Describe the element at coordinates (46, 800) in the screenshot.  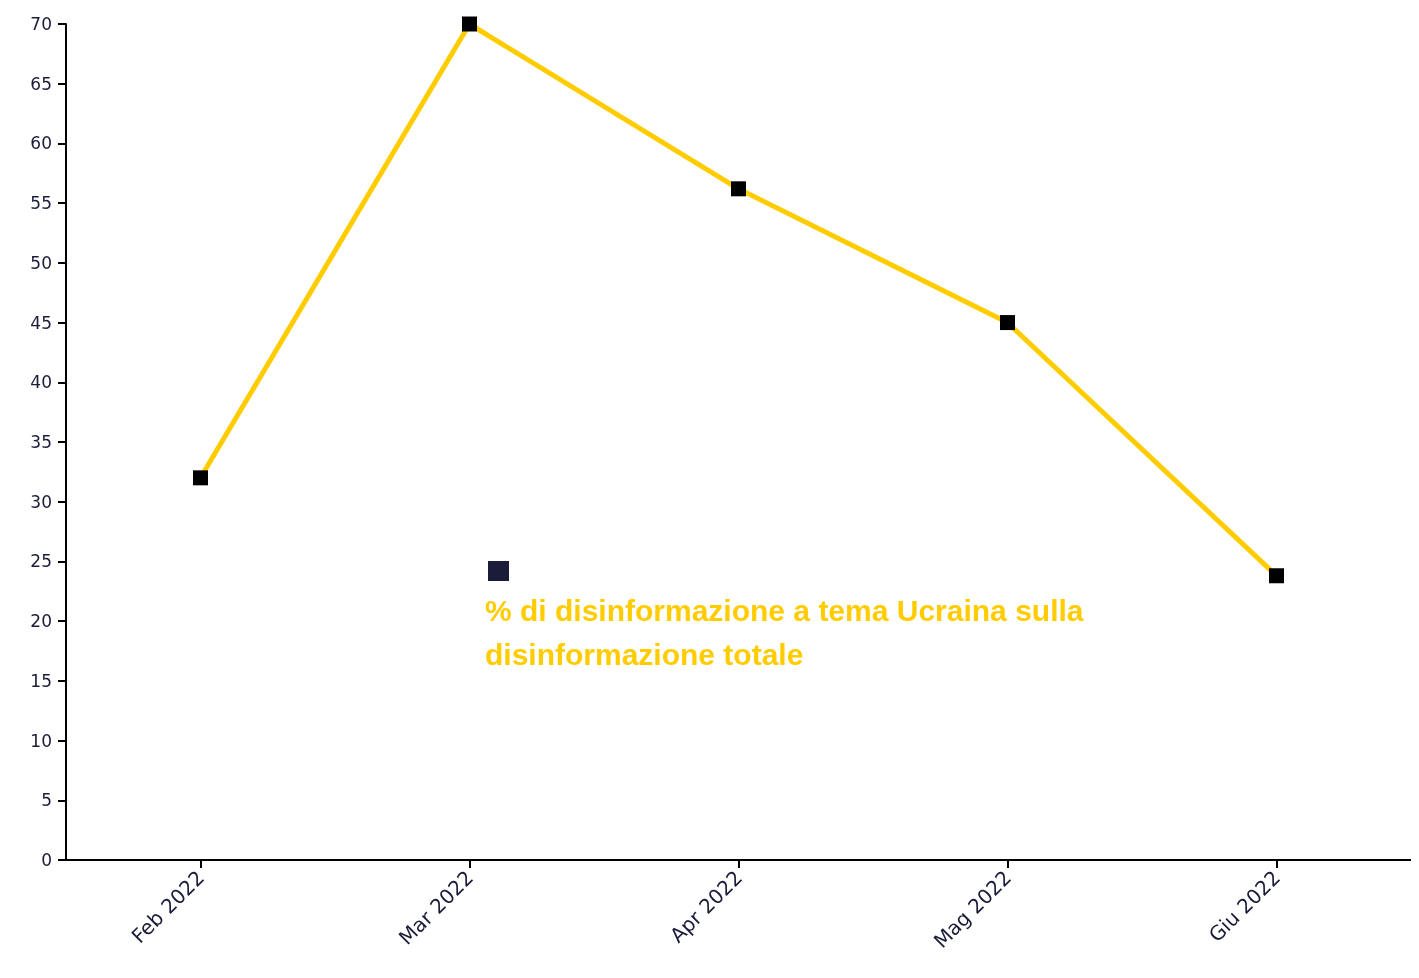
I see `y-tick-label: 5` at that location.